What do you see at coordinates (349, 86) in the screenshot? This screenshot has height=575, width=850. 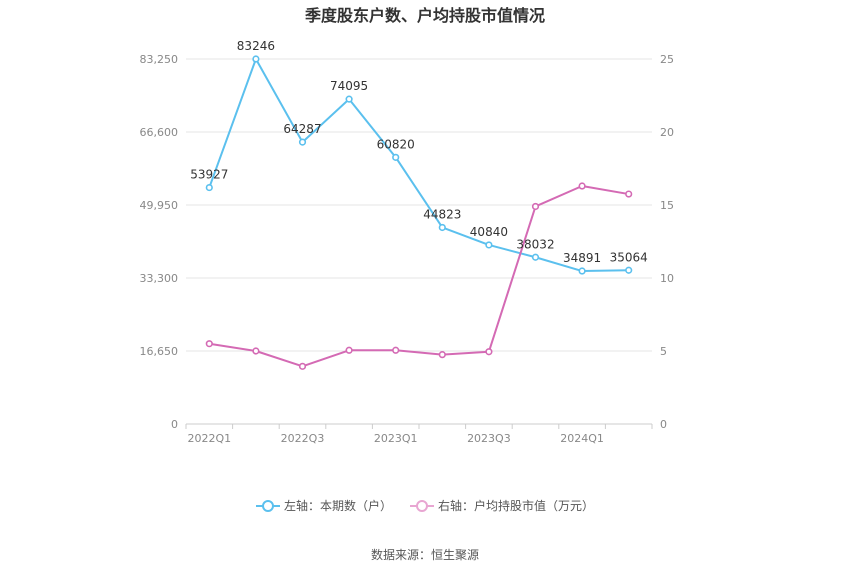 I see `data-label: 74095` at bounding box center [349, 86].